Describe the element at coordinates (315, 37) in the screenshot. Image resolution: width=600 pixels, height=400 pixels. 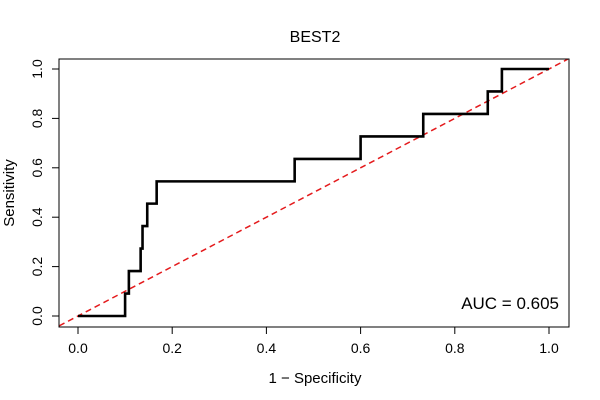
I see `chart-title: BEST2` at that location.